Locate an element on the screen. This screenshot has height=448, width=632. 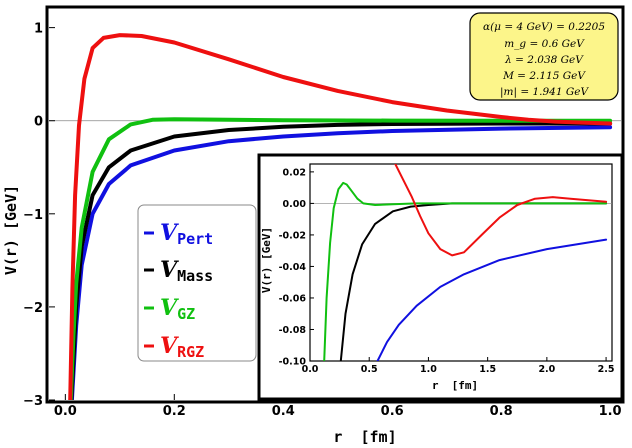
inset-y-tick-label: -0.08 is located at coordinates (293, 330).